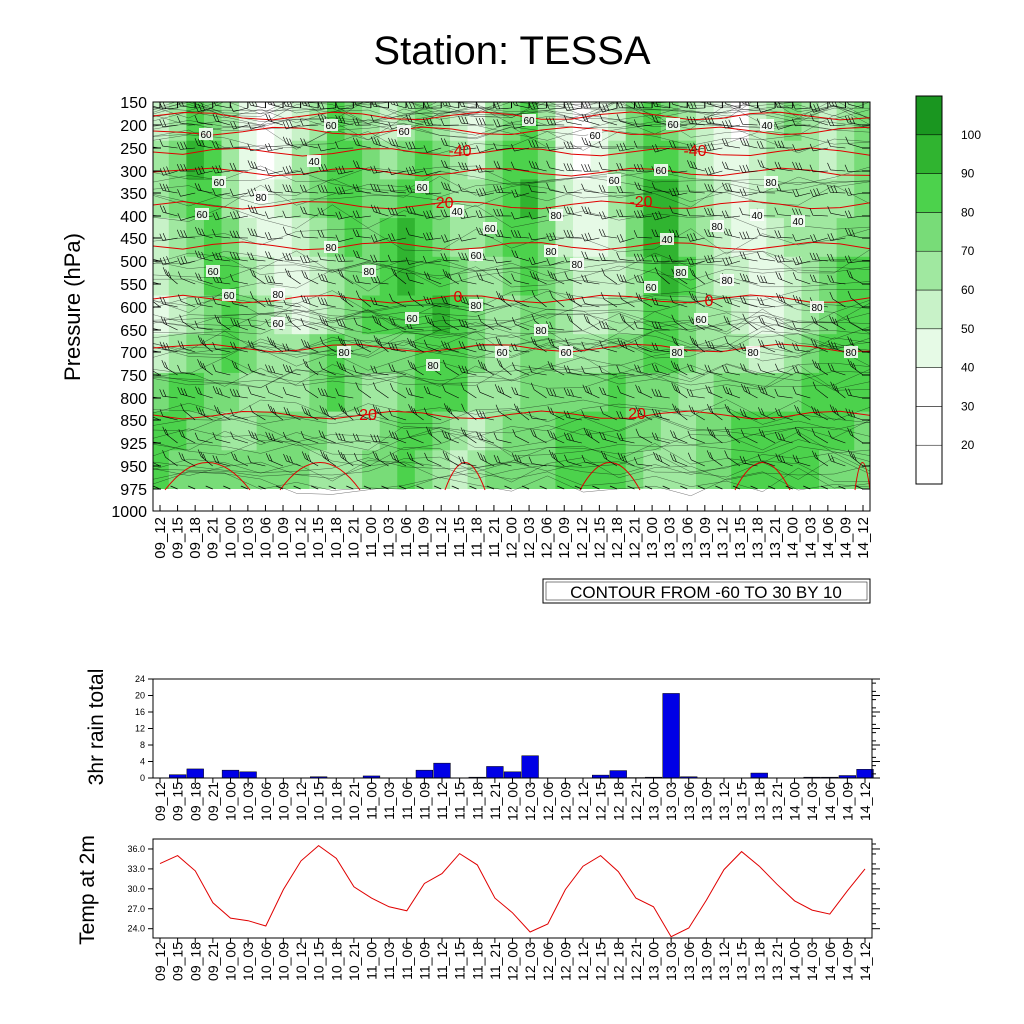 This screenshot has width=1024, height=1024. I want to click on contour-info-box: CONTOUR FROM -60 TO 30 BY 10, so click(706, 591).